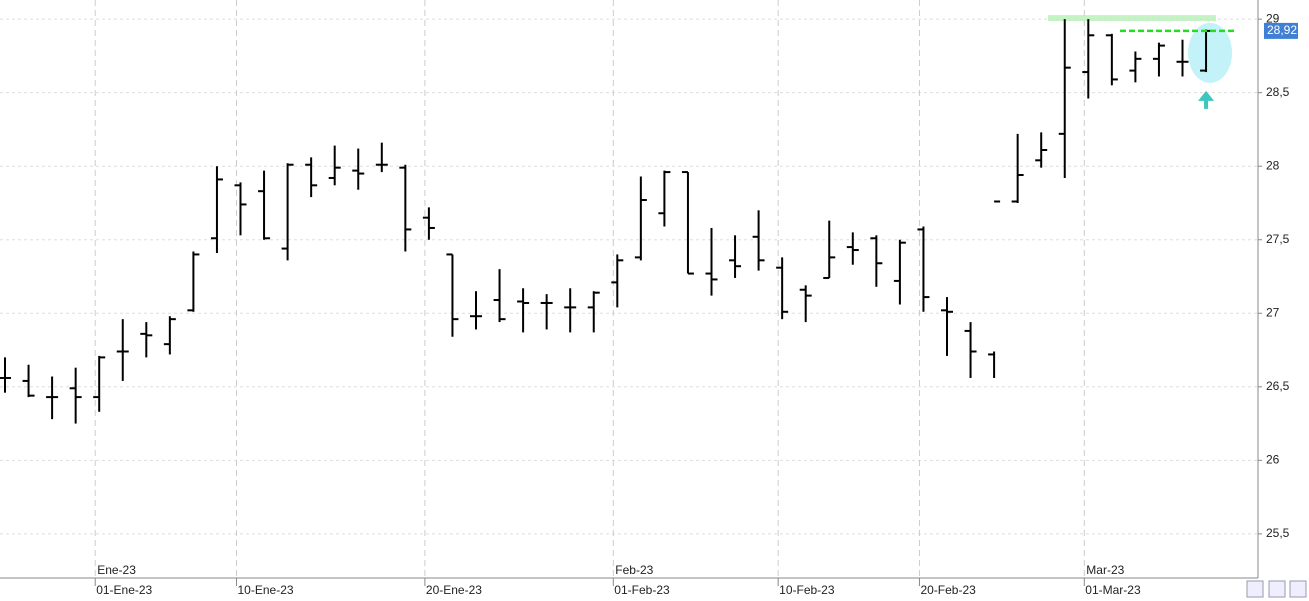 Image resolution: width=1309 pixels, height=601 pixels. I want to click on pin-button, so click(1298, 589).